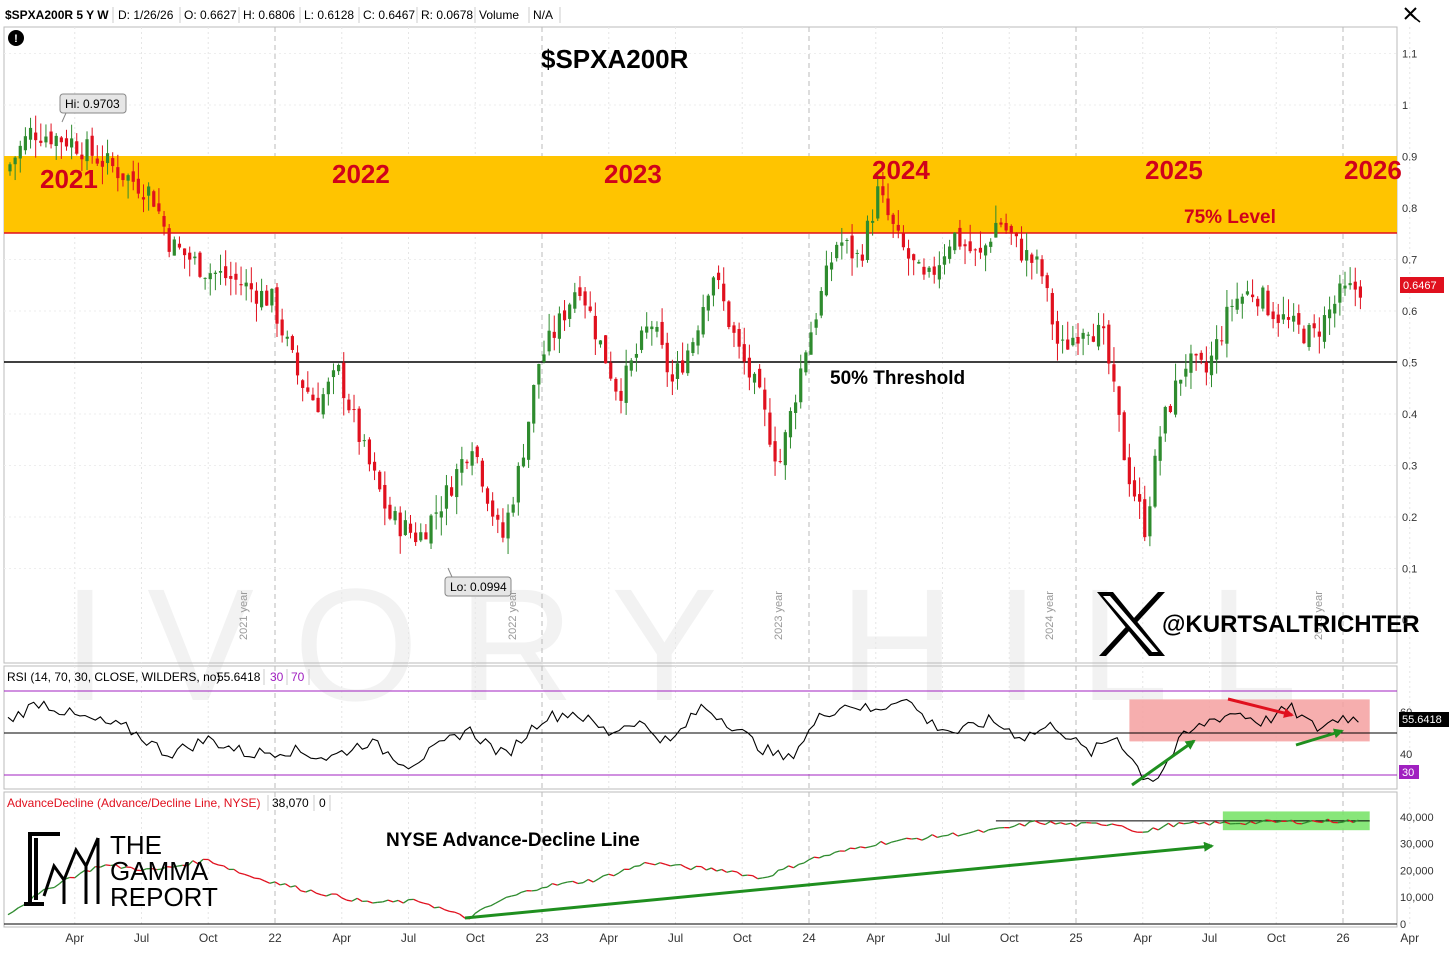 The width and height of the screenshot is (1456, 955). I want to click on hi-callout: Hi: 0.9703, so click(93, 108).